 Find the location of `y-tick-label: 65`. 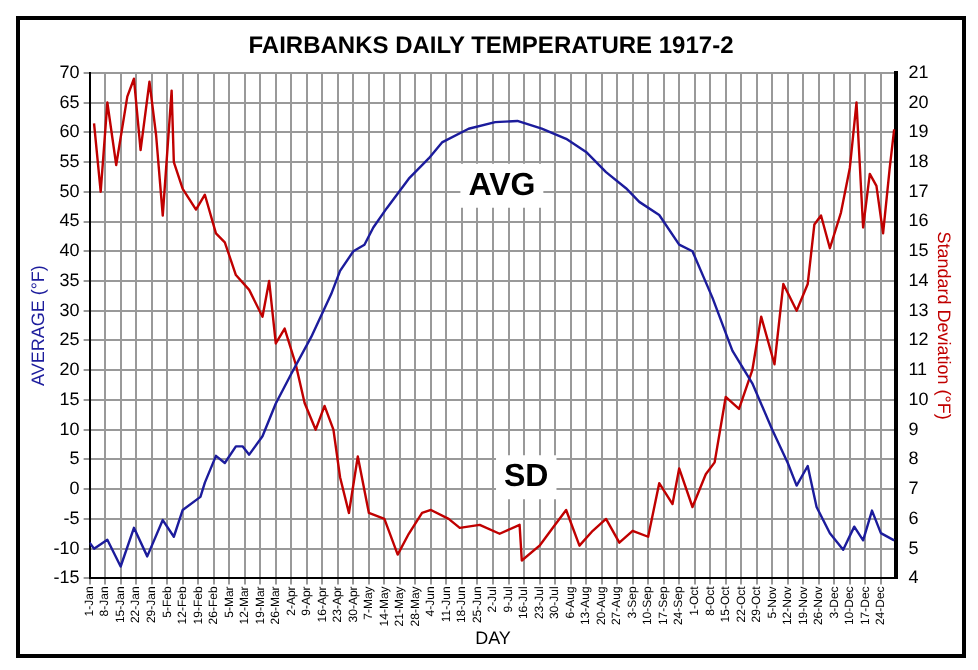

y-tick-label: 65 is located at coordinates (69, 101).